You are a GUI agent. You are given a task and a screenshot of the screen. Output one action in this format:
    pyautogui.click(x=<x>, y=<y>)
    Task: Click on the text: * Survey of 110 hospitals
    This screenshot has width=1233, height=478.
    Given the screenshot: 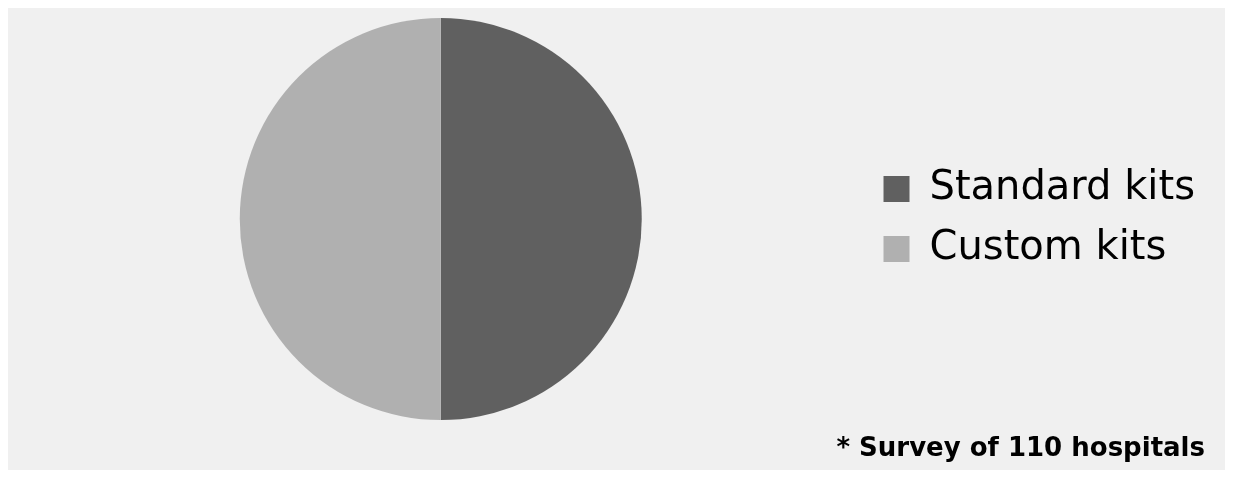 What is the action you would take?
    pyautogui.click(x=1020, y=446)
    